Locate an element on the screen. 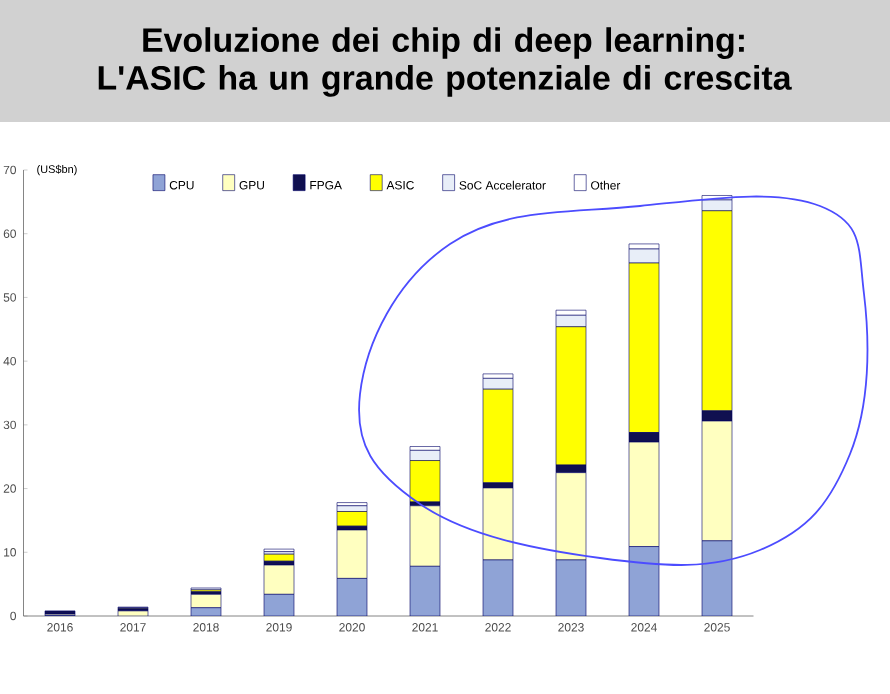 This screenshot has width=890, height=694. chart-title: Evoluzione dei chip di deep learning: L'ASIC ha un grande potenziale di crescita is located at coordinates (445, 62).